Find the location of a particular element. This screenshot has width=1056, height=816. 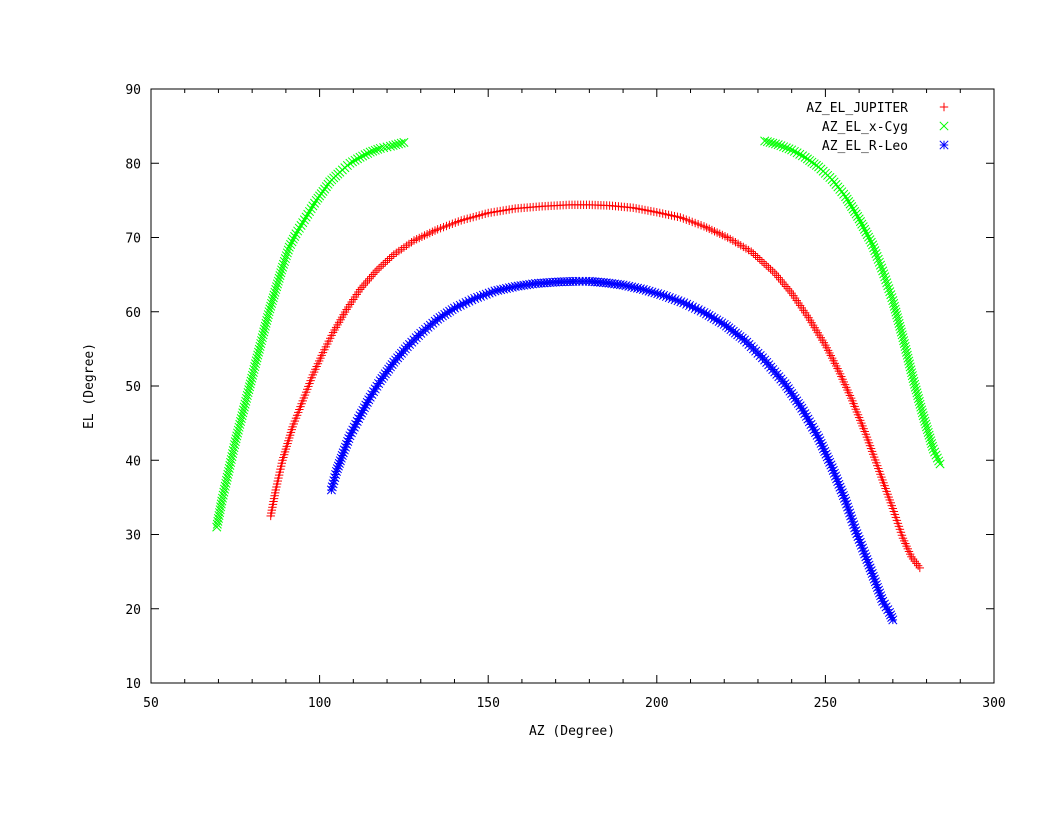

legend-label: AZ_EL_R-Leo is located at coordinates (865, 146).